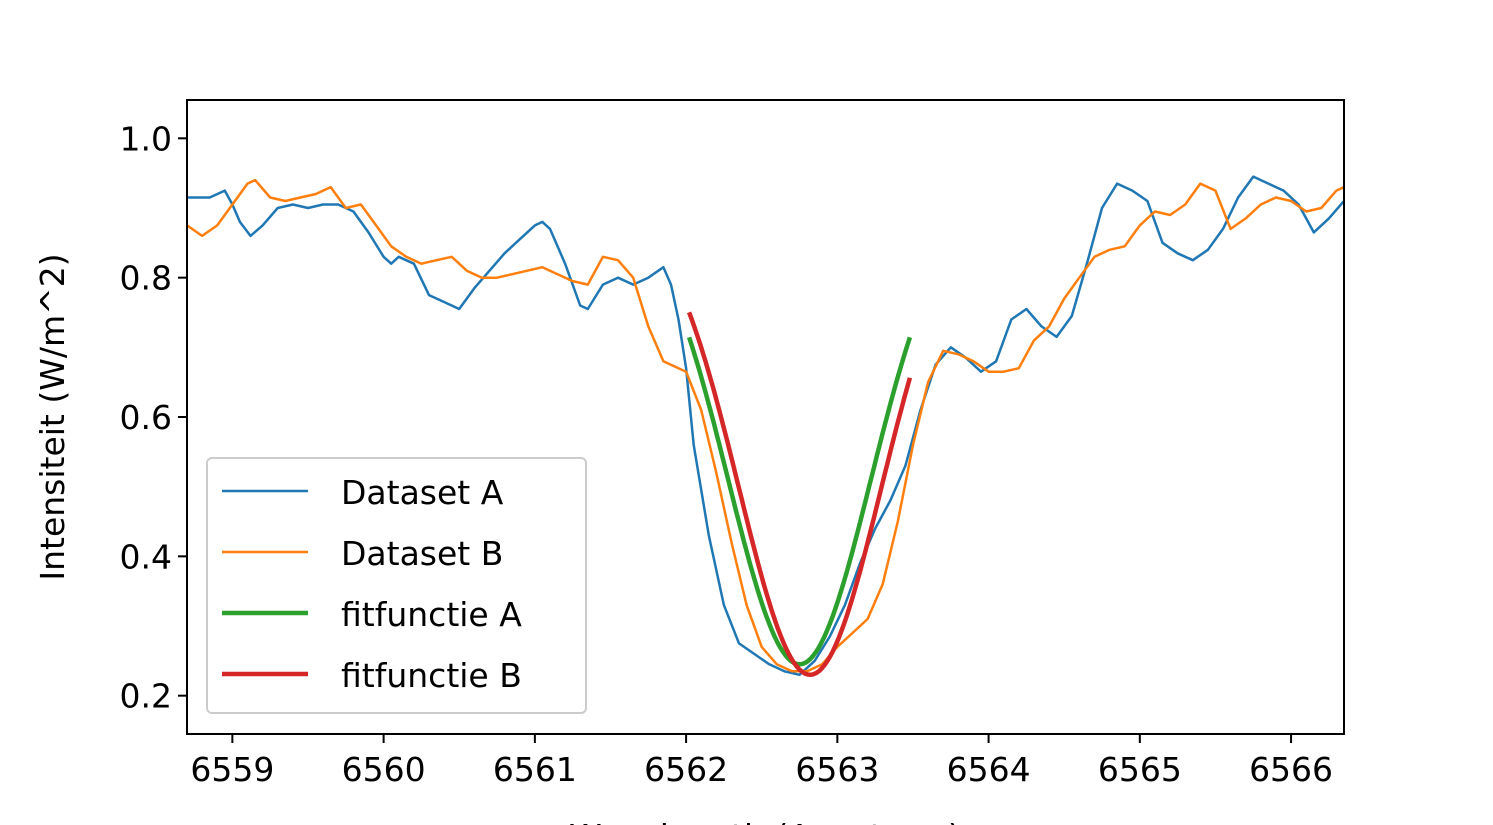  What do you see at coordinates (146, 556) in the screenshot?
I see `y-tick-label: 0.4` at bounding box center [146, 556].